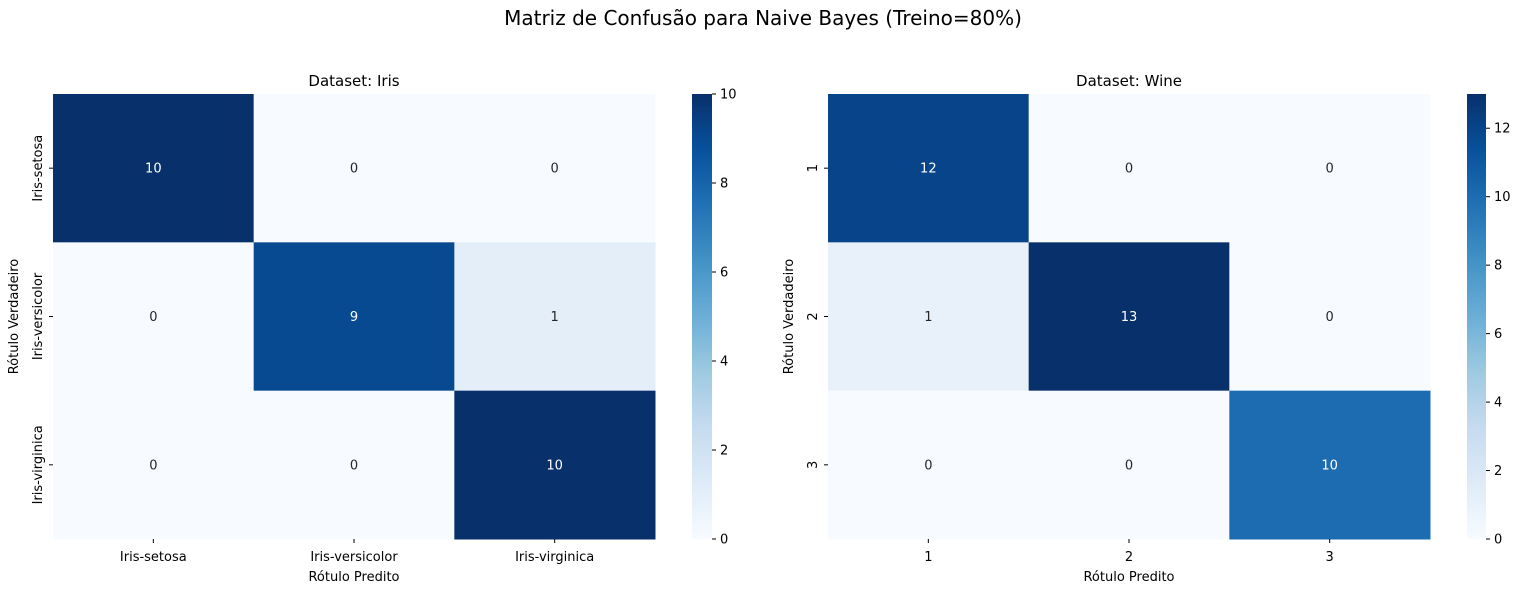 The image size is (1526, 592). Describe the element at coordinates (1498, 540) in the screenshot. I see `panel2-colorbar-tick-label: 0` at that location.